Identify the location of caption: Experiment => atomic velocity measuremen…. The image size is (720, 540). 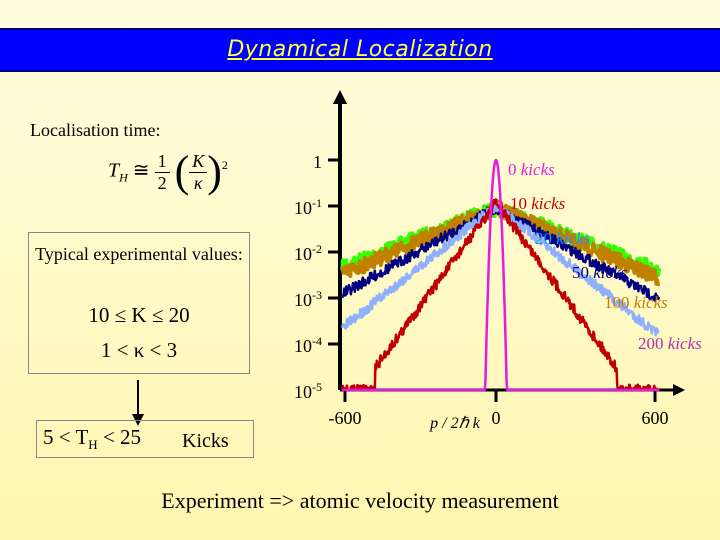
(360, 500).